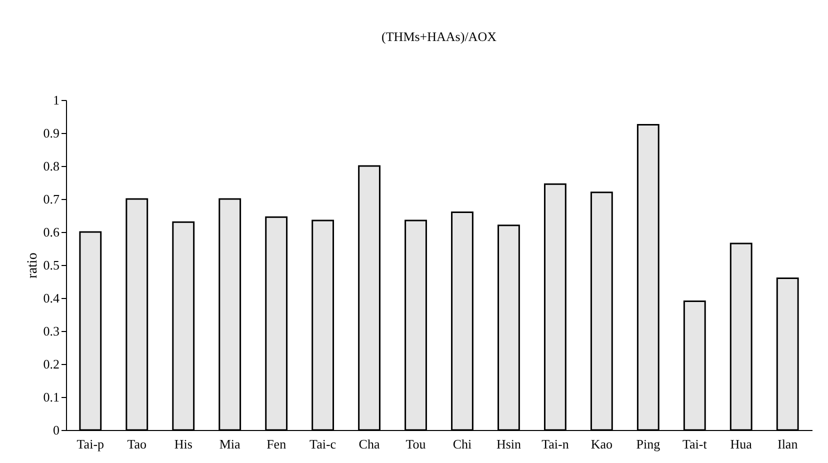 This screenshot has width=828, height=463. I want to click on x-tick-label: Tao, so click(137, 444).